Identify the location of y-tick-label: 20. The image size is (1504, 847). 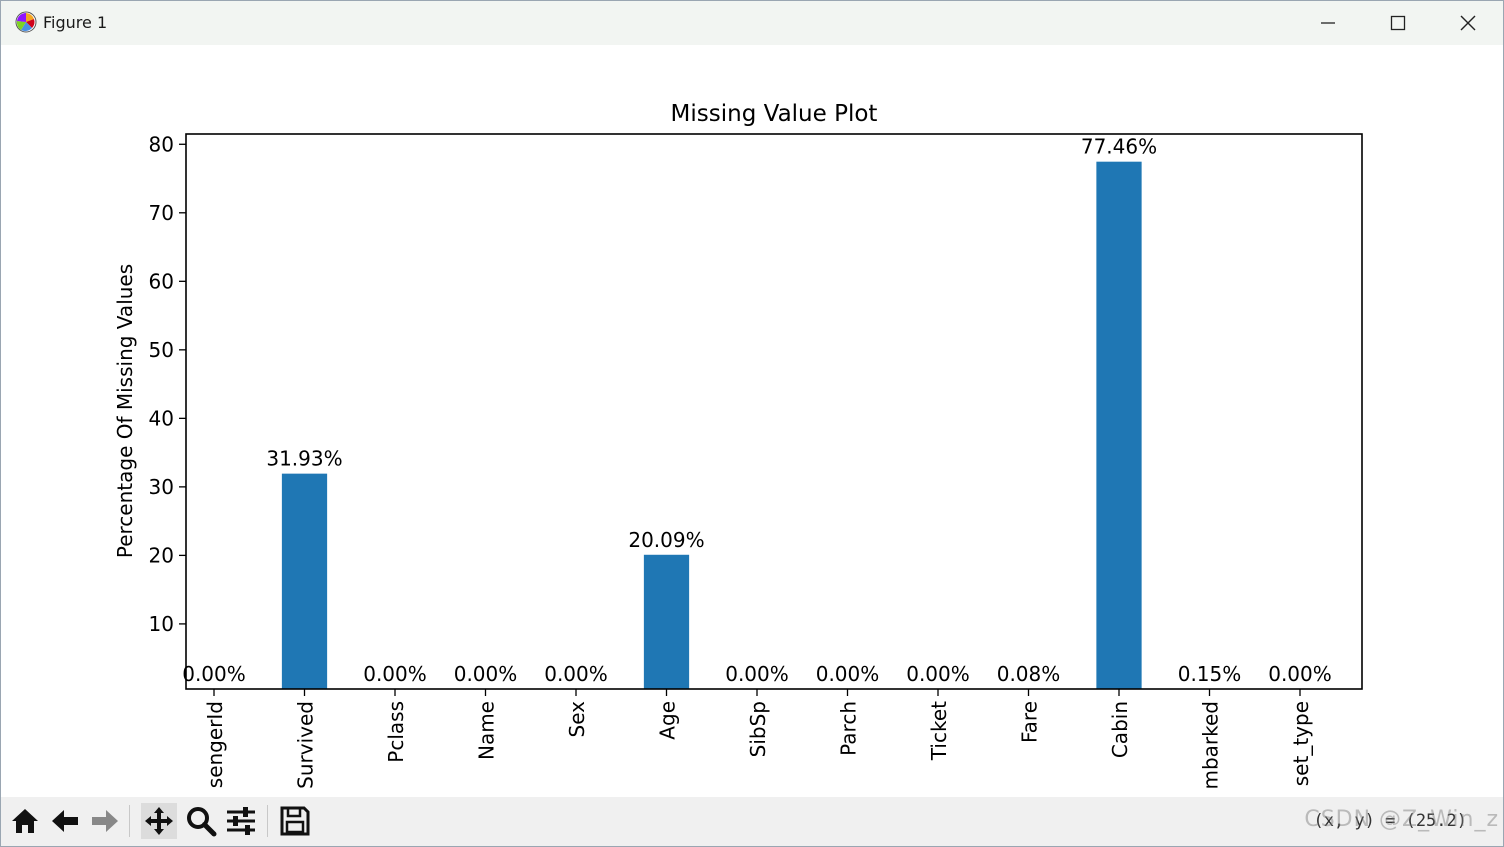
(161, 555).